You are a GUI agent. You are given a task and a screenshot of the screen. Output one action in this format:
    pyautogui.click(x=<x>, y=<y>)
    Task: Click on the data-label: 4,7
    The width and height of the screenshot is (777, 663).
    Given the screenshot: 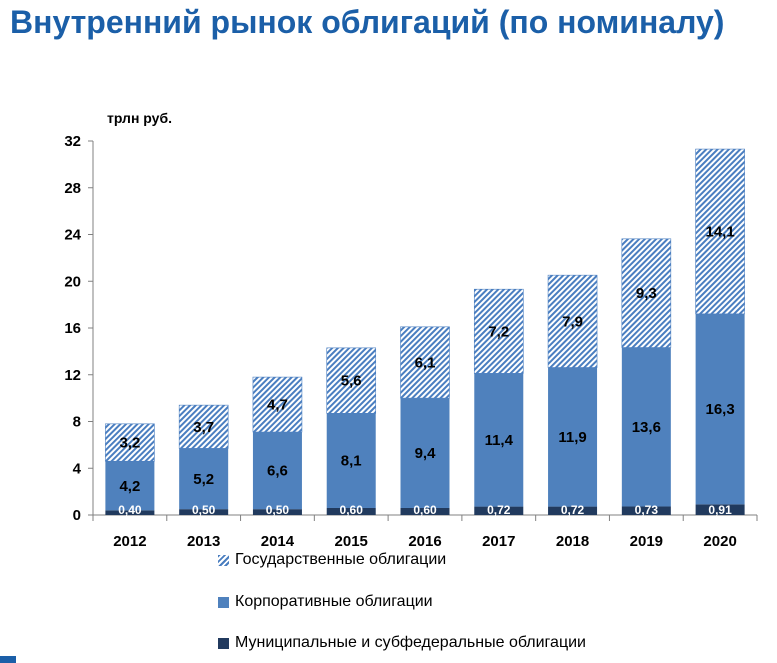 What is the action you would take?
    pyautogui.click(x=277, y=405)
    